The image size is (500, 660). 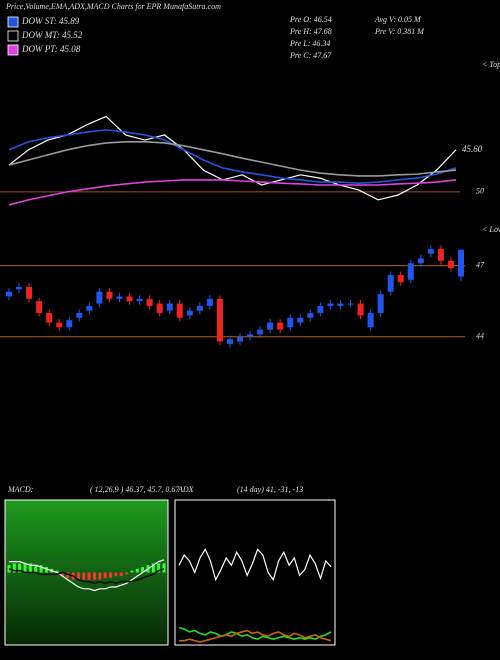 What do you see at coordinates (270, 489) in the screenshot?
I see `panel-subtitle: (14 day) 41, -31, -13` at bounding box center [270, 489].